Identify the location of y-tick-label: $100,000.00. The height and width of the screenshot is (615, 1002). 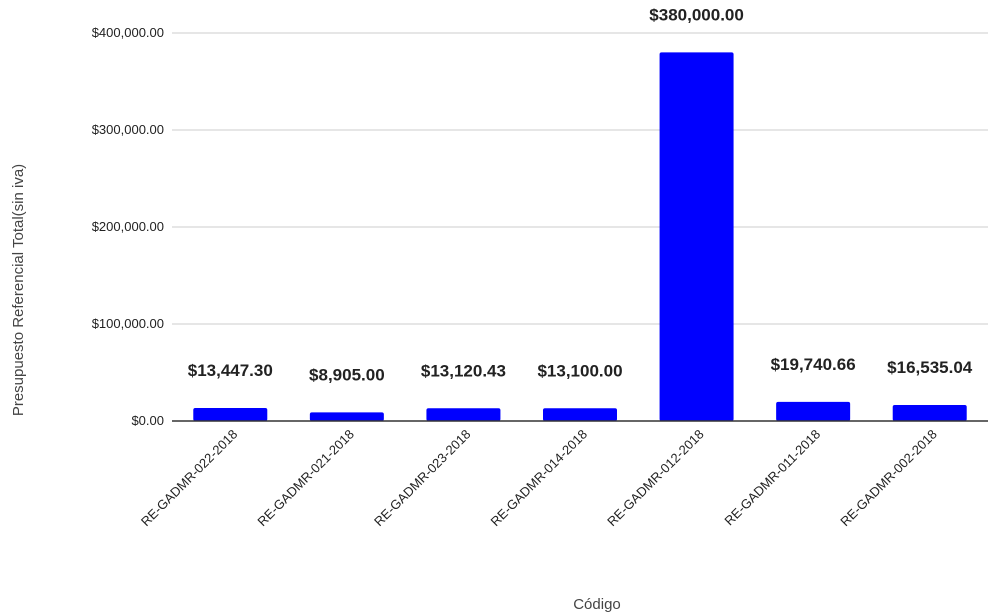
(128, 323).